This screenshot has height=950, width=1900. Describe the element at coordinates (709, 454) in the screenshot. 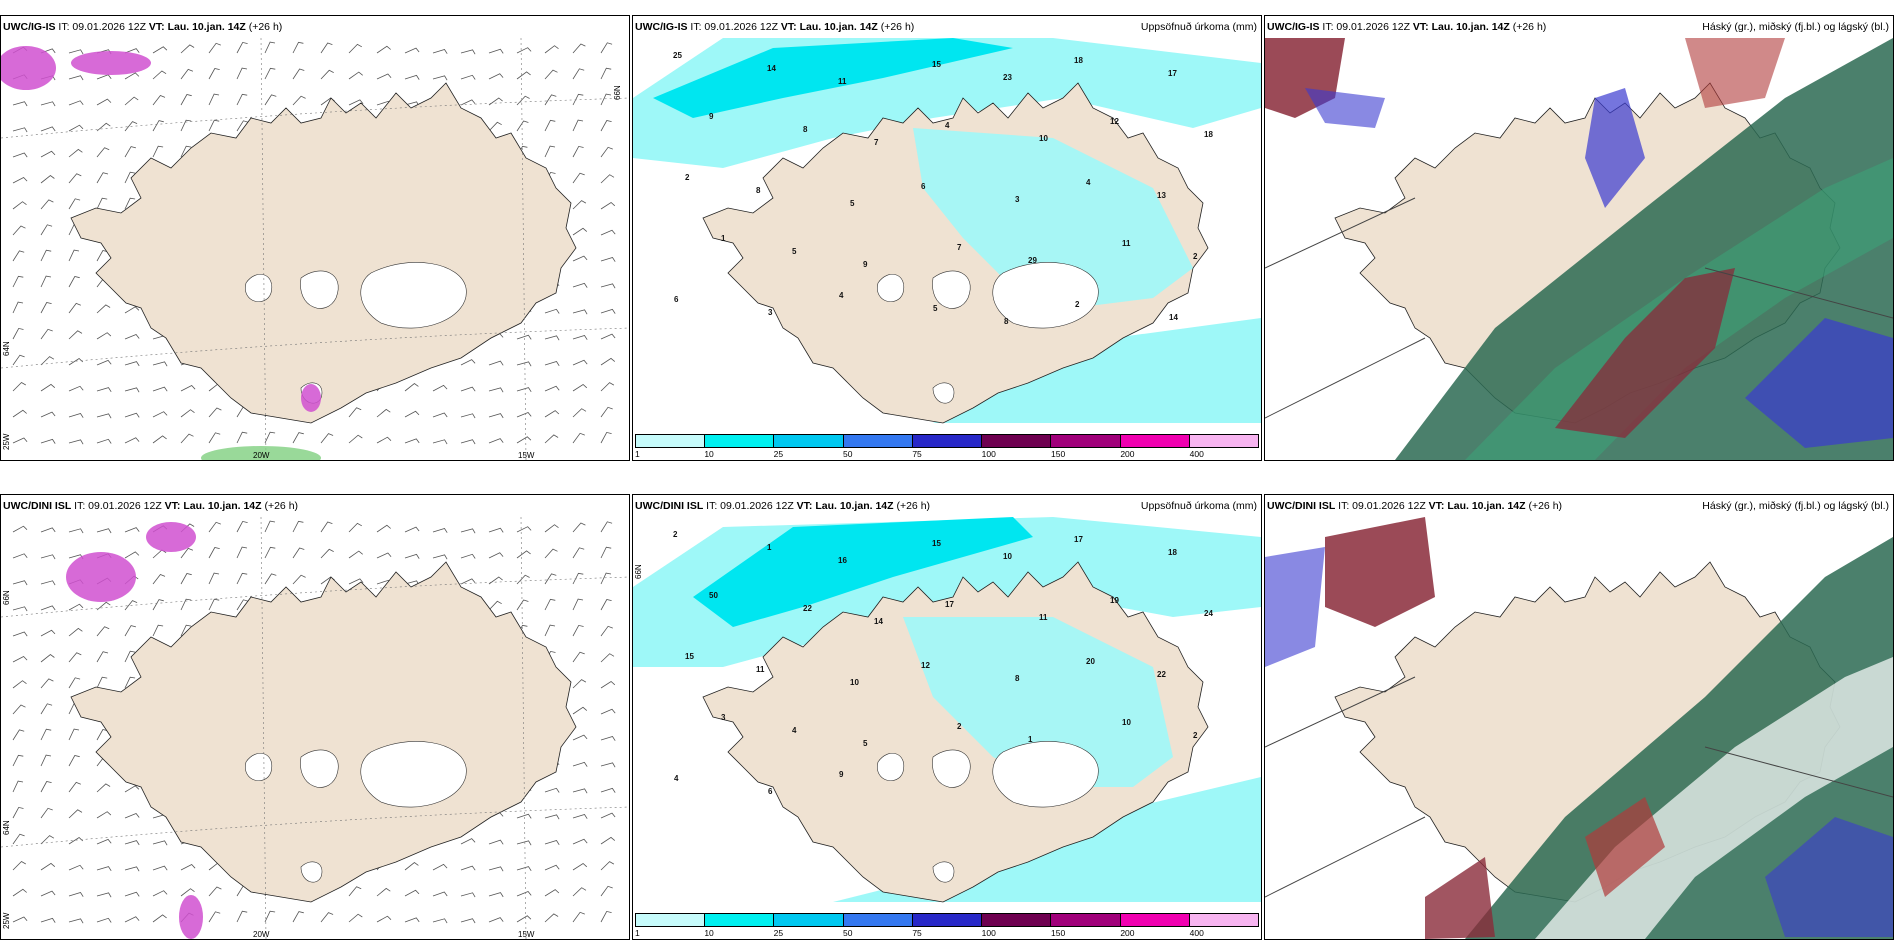

I see `colorbar-label: 10` at that location.